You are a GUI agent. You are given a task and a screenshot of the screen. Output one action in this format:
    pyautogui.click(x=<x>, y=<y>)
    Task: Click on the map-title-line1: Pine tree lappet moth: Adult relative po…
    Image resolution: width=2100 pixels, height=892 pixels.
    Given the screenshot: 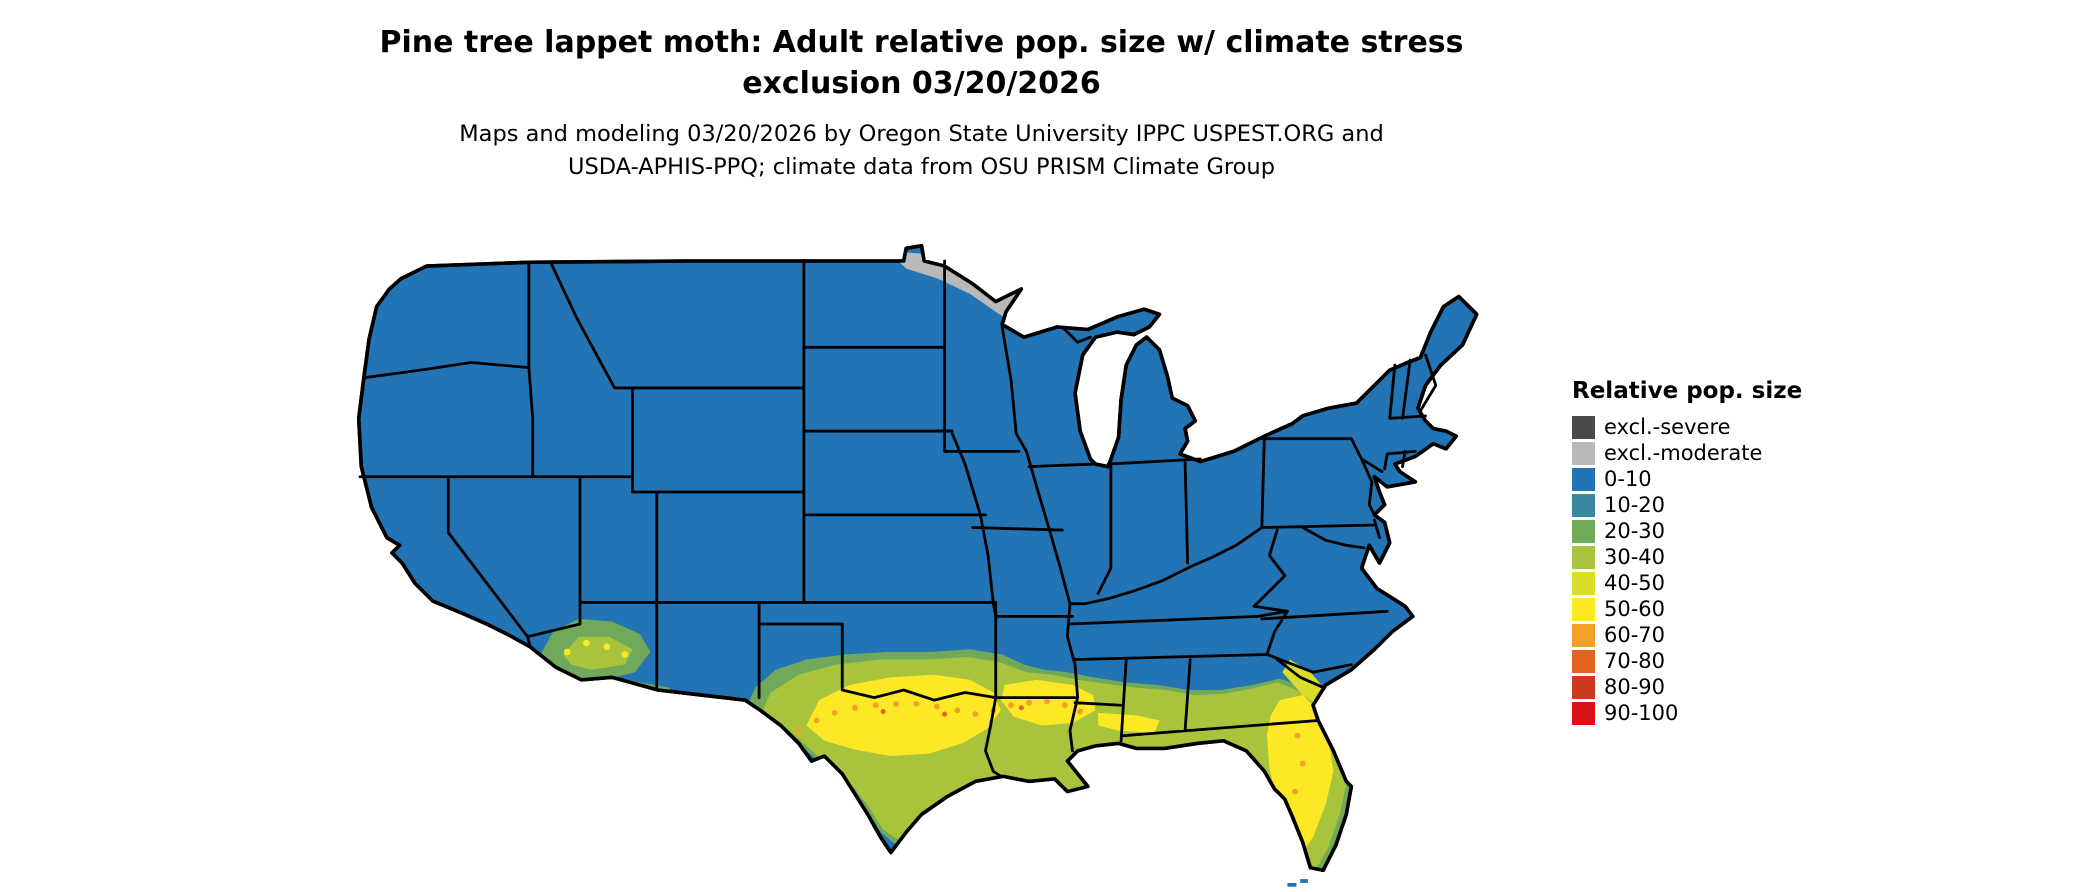 What is the action you would take?
    pyautogui.click(x=921, y=42)
    